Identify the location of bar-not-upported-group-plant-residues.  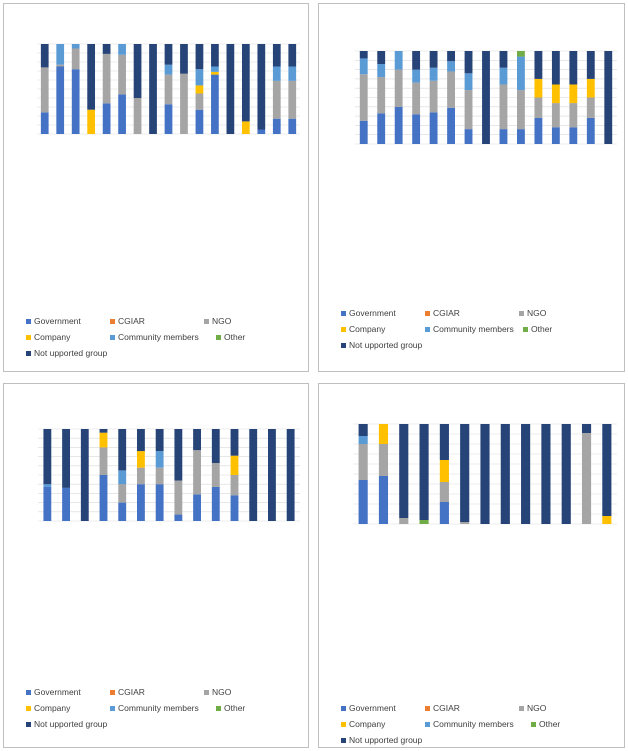
(468, 62).